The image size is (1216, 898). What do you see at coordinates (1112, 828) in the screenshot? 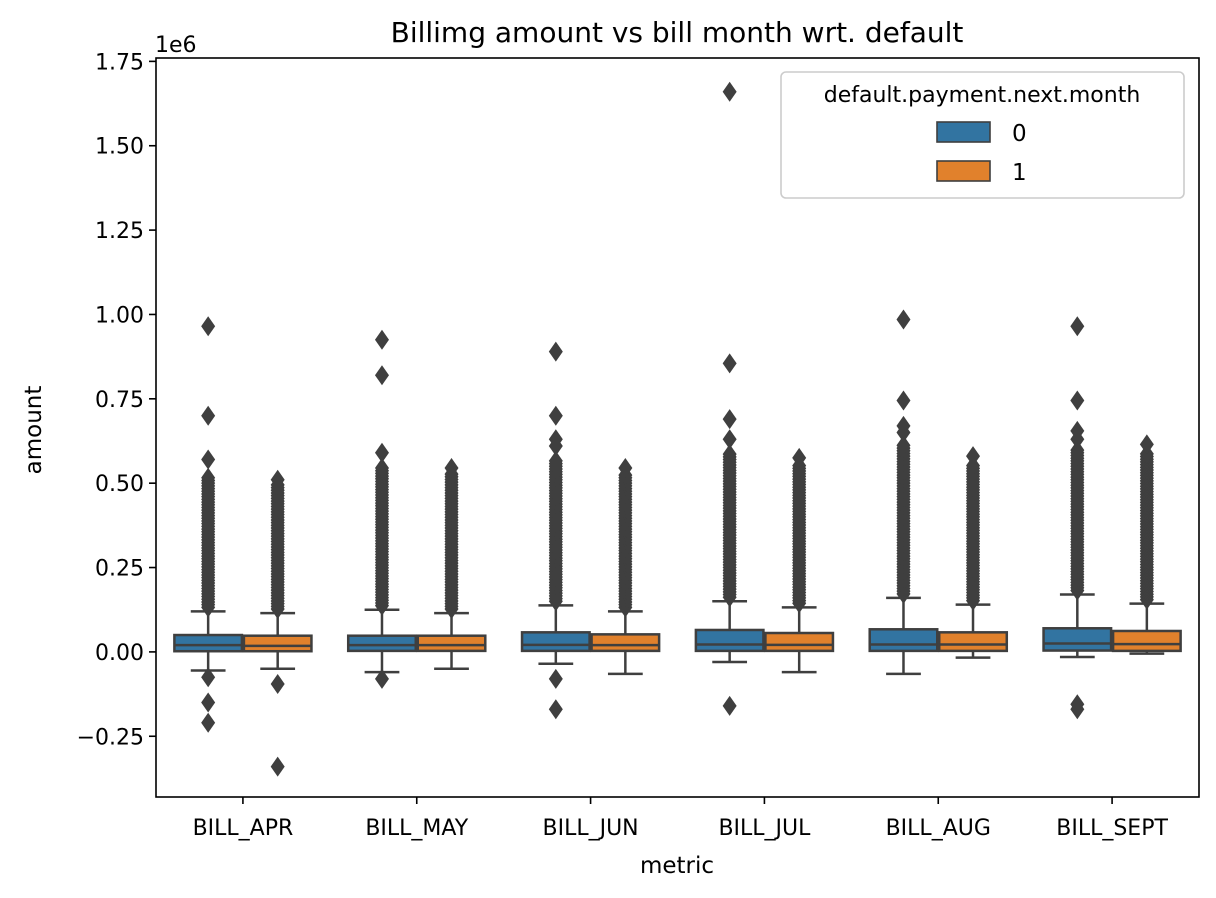
I see `x-tick-label: BILL_SEPT` at bounding box center [1112, 828].